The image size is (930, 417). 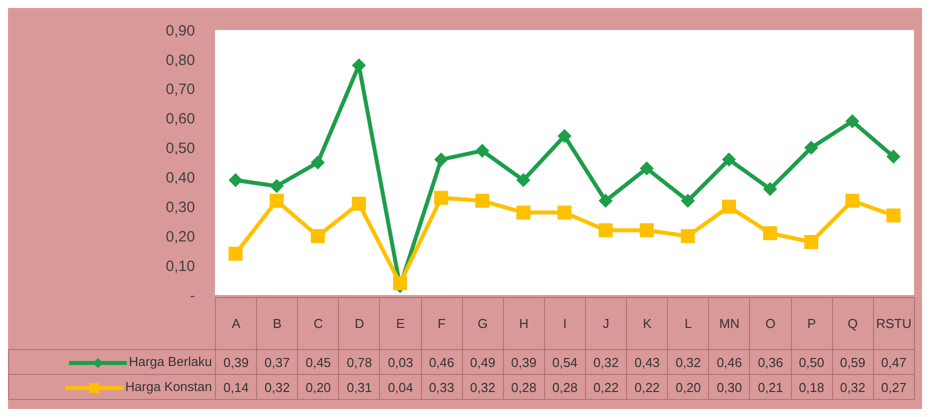 I want to click on data-label: 0,14, so click(x=236, y=387).